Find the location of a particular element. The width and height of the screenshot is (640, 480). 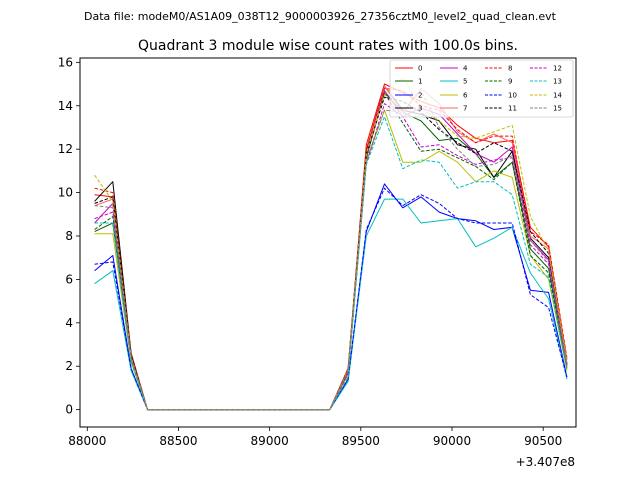

legend-label-1: 1 is located at coordinates (420, 82).